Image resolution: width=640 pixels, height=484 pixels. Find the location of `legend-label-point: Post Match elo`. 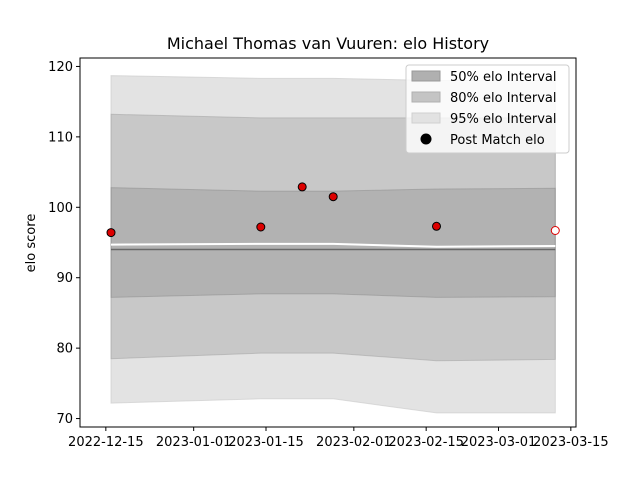

legend-label-point: Post Match elo is located at coordinates (497, 140).